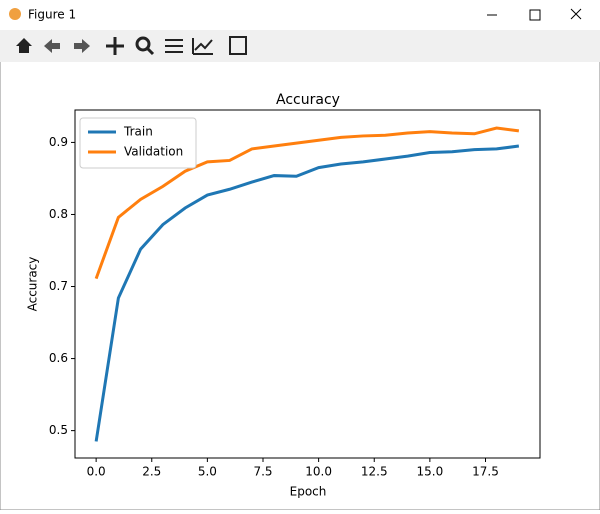  What do you see at coordinates (15, 14) in the screenshot?
I see `app-icon` at bounding box center [15, 14].